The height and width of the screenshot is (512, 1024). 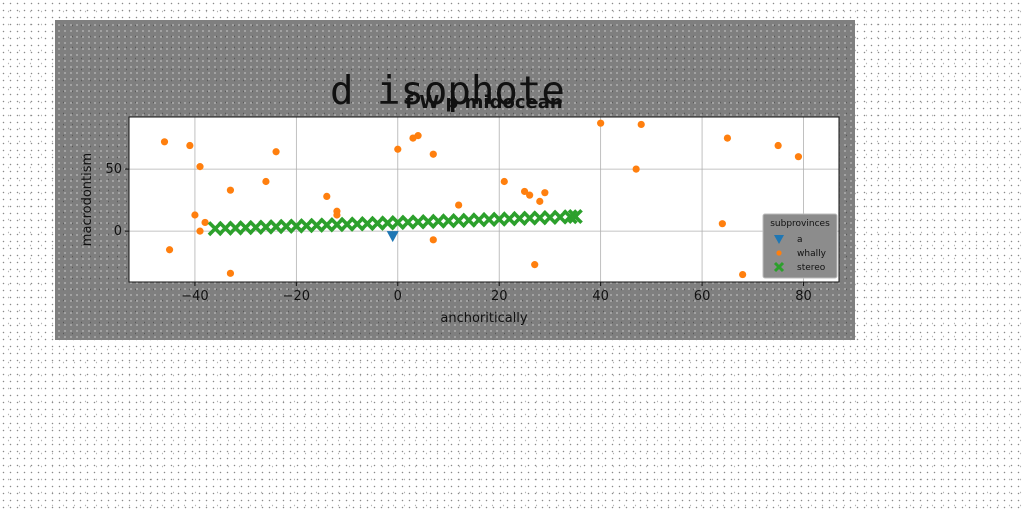 What do you see at coordinates (296, 296) in the screenshot?
I see `x-tick-label: −20` at bounding box center [296, 296].